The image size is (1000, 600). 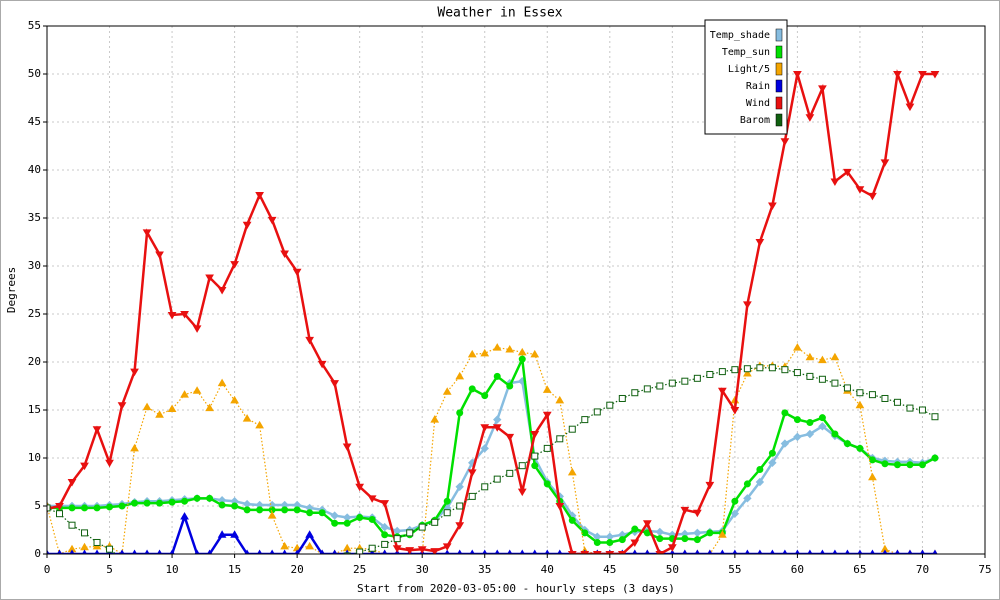 I want to click on legend-label: Light/5, so click(x=749, y=69).